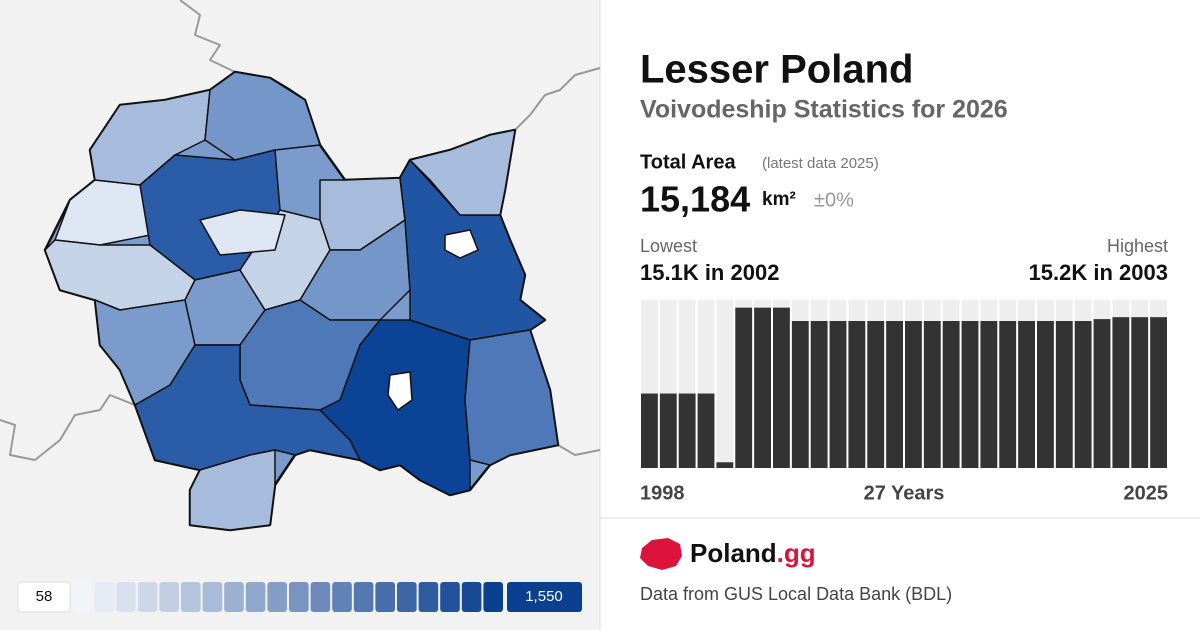 The image size is (1200, 630). Describe the element at coordinates (662, 493) in the screenshot. I see `x-tick-label: 1998` at that location.